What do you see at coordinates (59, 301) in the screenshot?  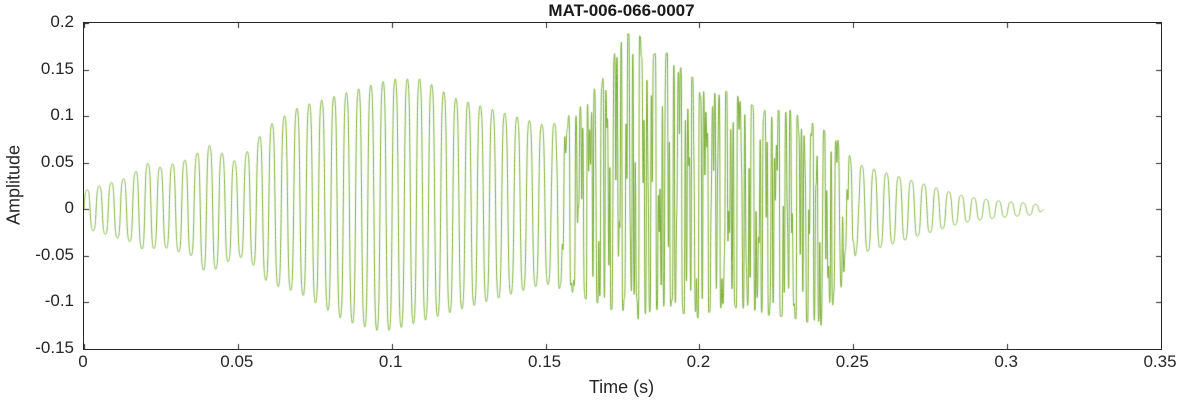 I see `y-tick-label: -0.1` at bounding box center [59, 301].